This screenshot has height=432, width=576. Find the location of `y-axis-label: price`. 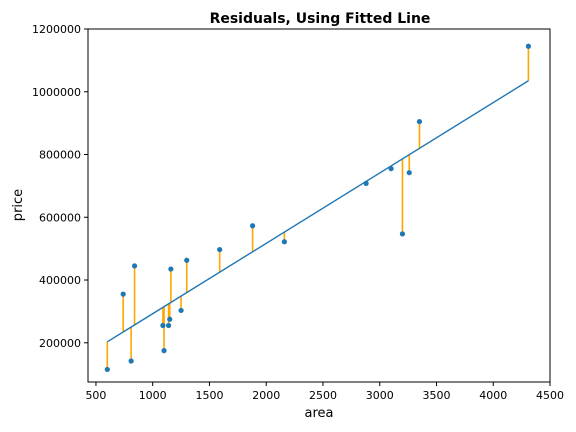

y-axis-label: price is located at coordinates (18, 205).